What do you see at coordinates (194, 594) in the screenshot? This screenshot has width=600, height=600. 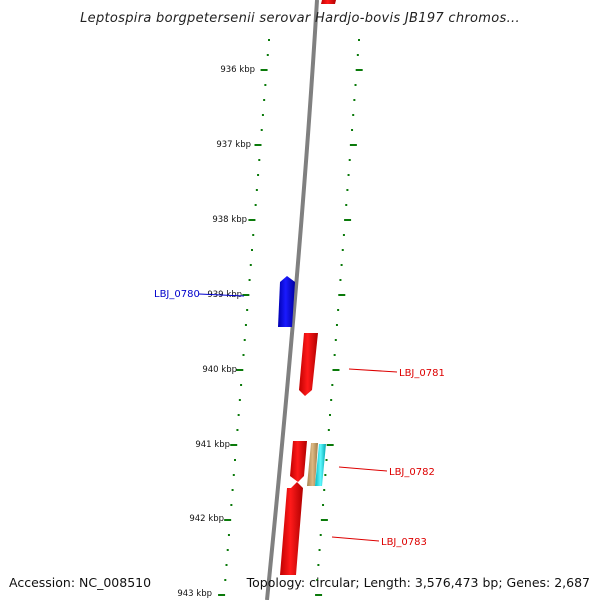 I see `tick-label: 943 kbp` at bounding box center [194, 594].